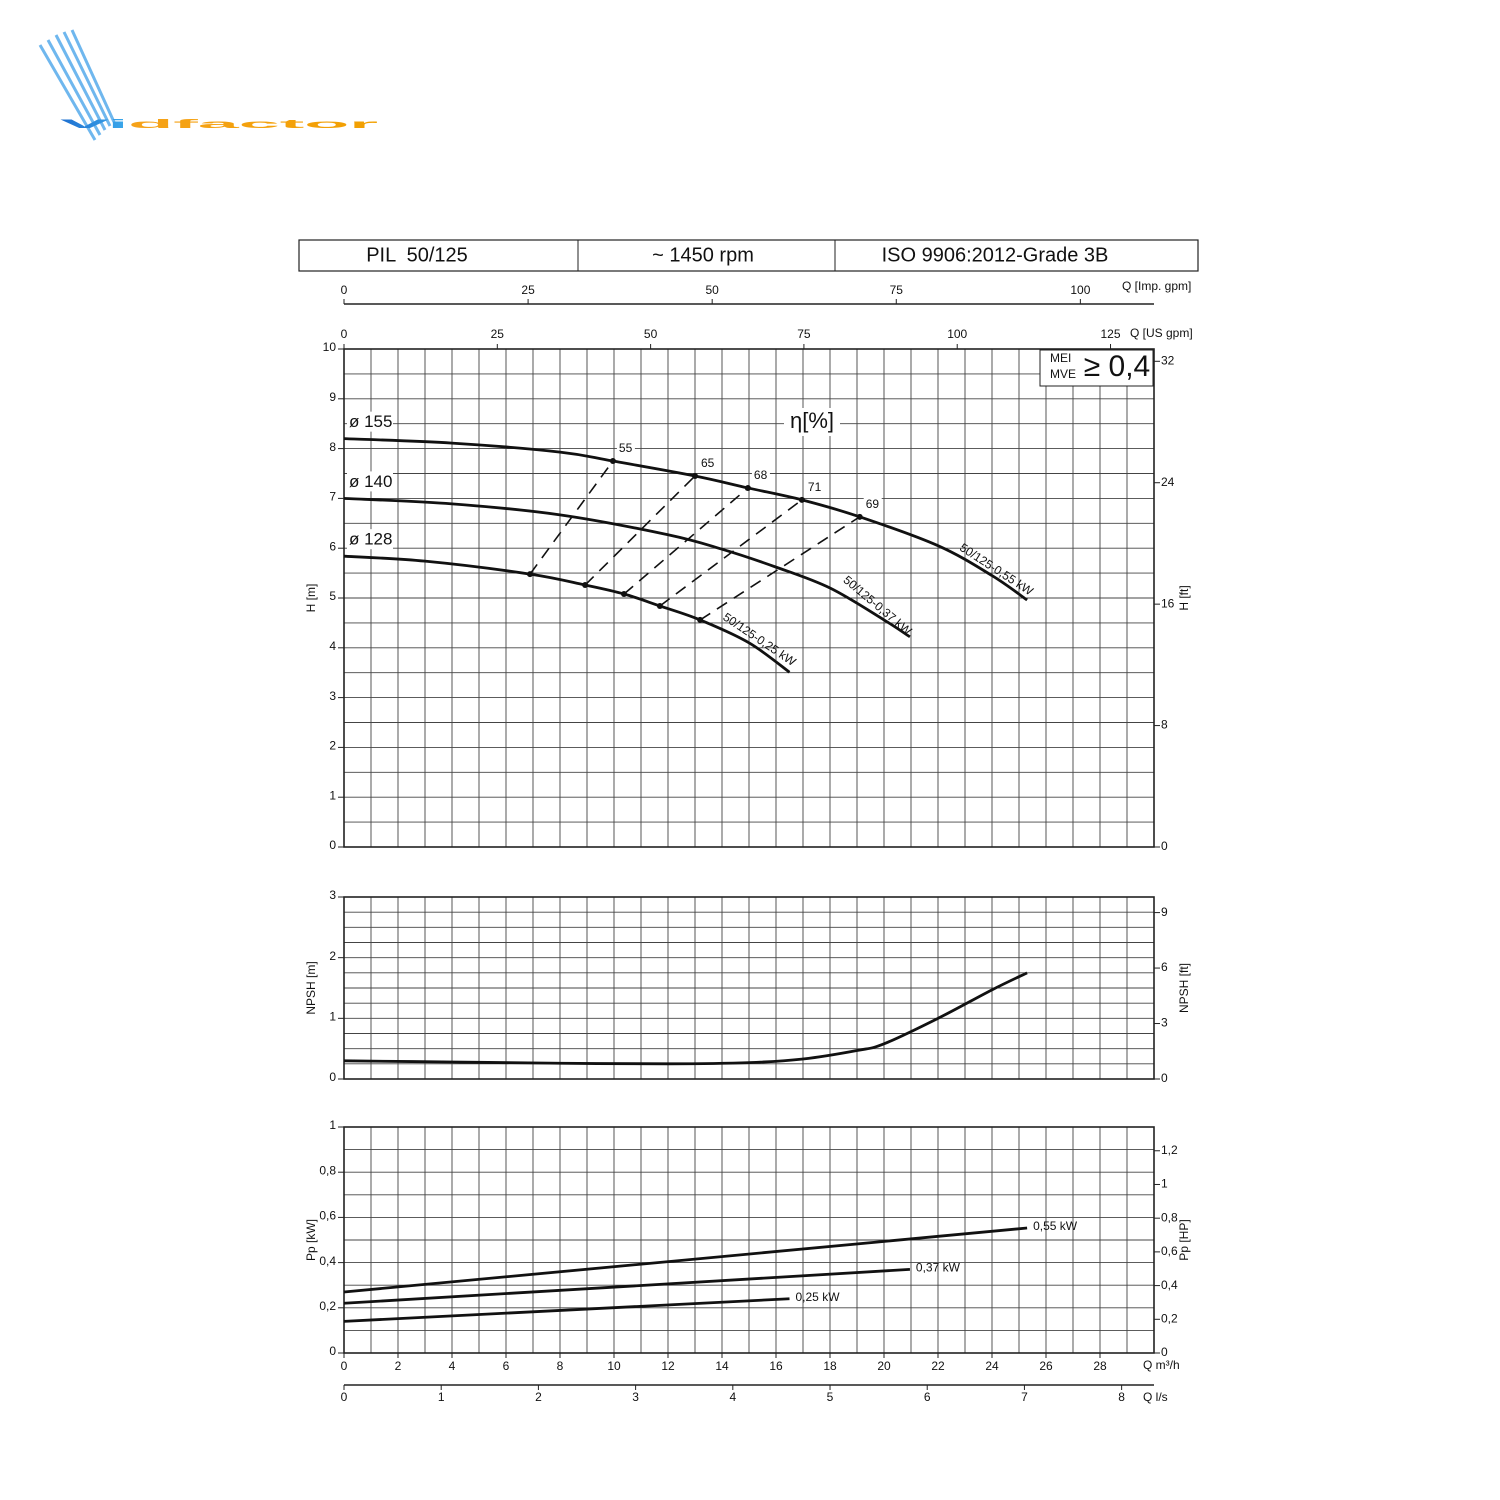 This screenshot has width=1500, height=1500. What do you see at coordinates (1184, 988) in the screenshot?
I see `y2-axis-label: NPSH [ft]` at bounding box center [1184, 988].